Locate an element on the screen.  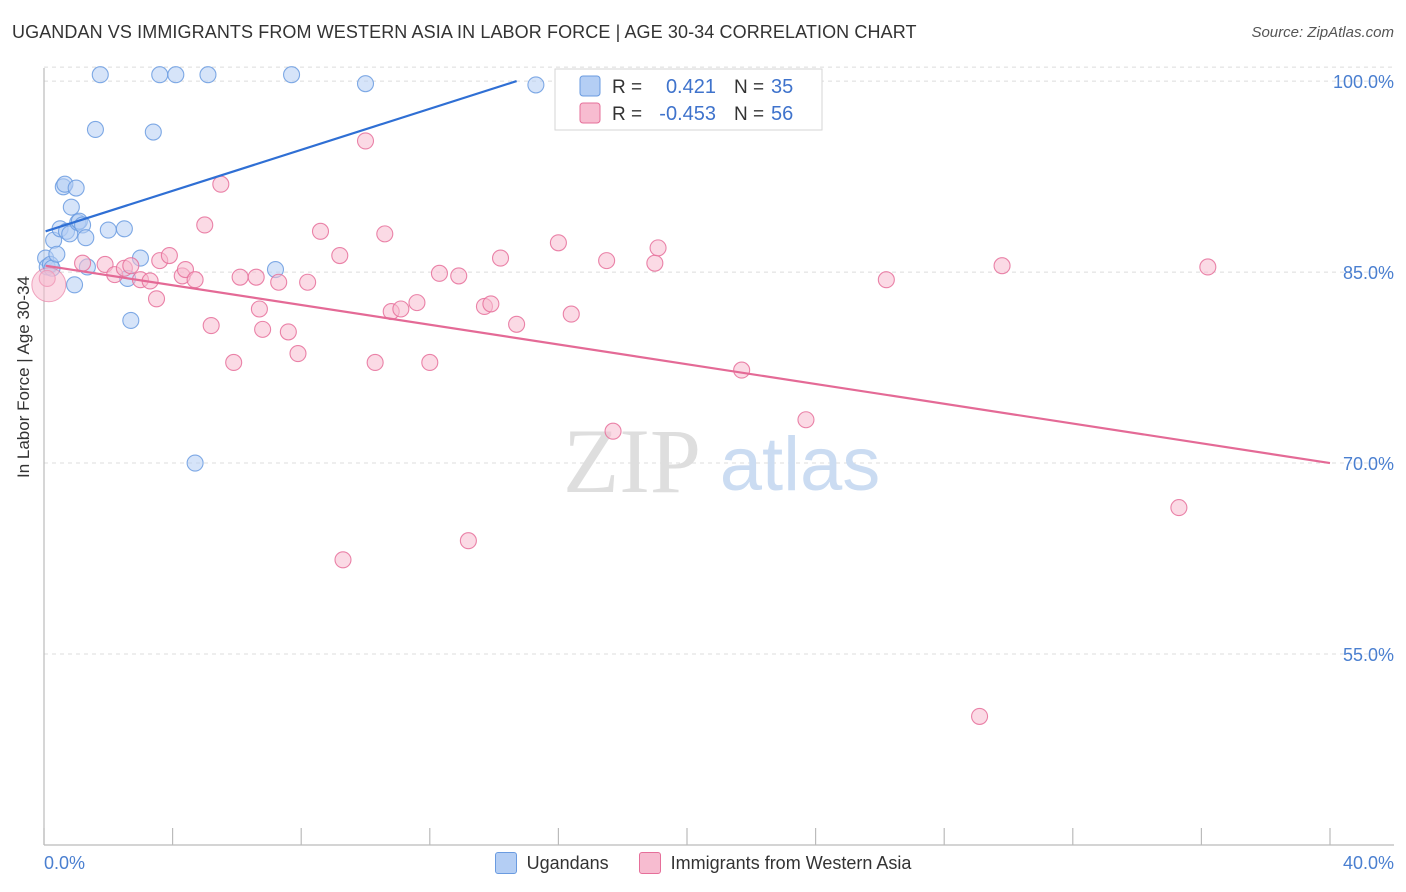
y-tick-labels: 55.0% 70.0% 85.0% 100.0% is located at coordinates (1363, 368).